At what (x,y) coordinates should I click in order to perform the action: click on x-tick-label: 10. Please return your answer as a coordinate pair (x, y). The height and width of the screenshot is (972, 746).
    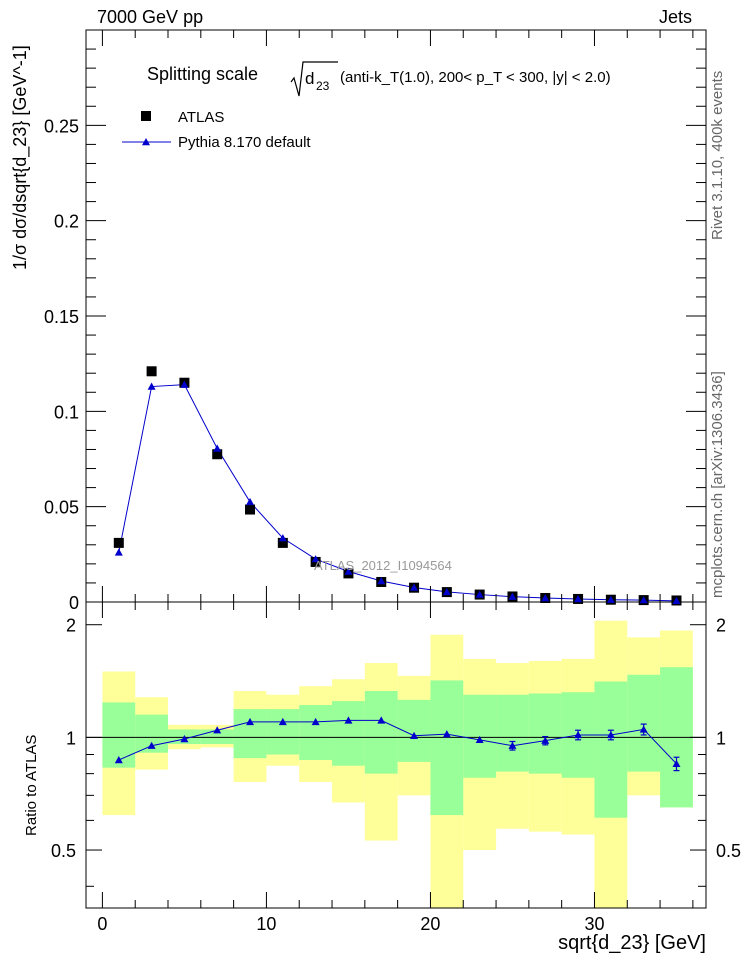
    Looking at the image, I should click on (266, 924).